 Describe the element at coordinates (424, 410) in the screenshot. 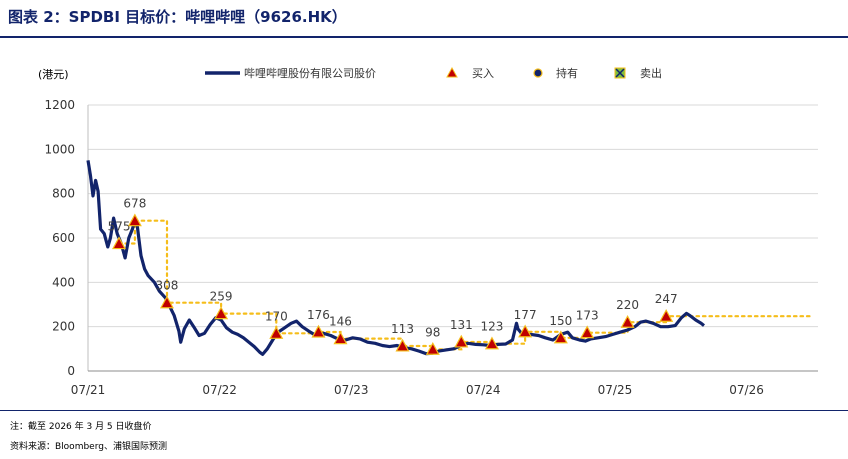

I see `footer-rule` at that location.